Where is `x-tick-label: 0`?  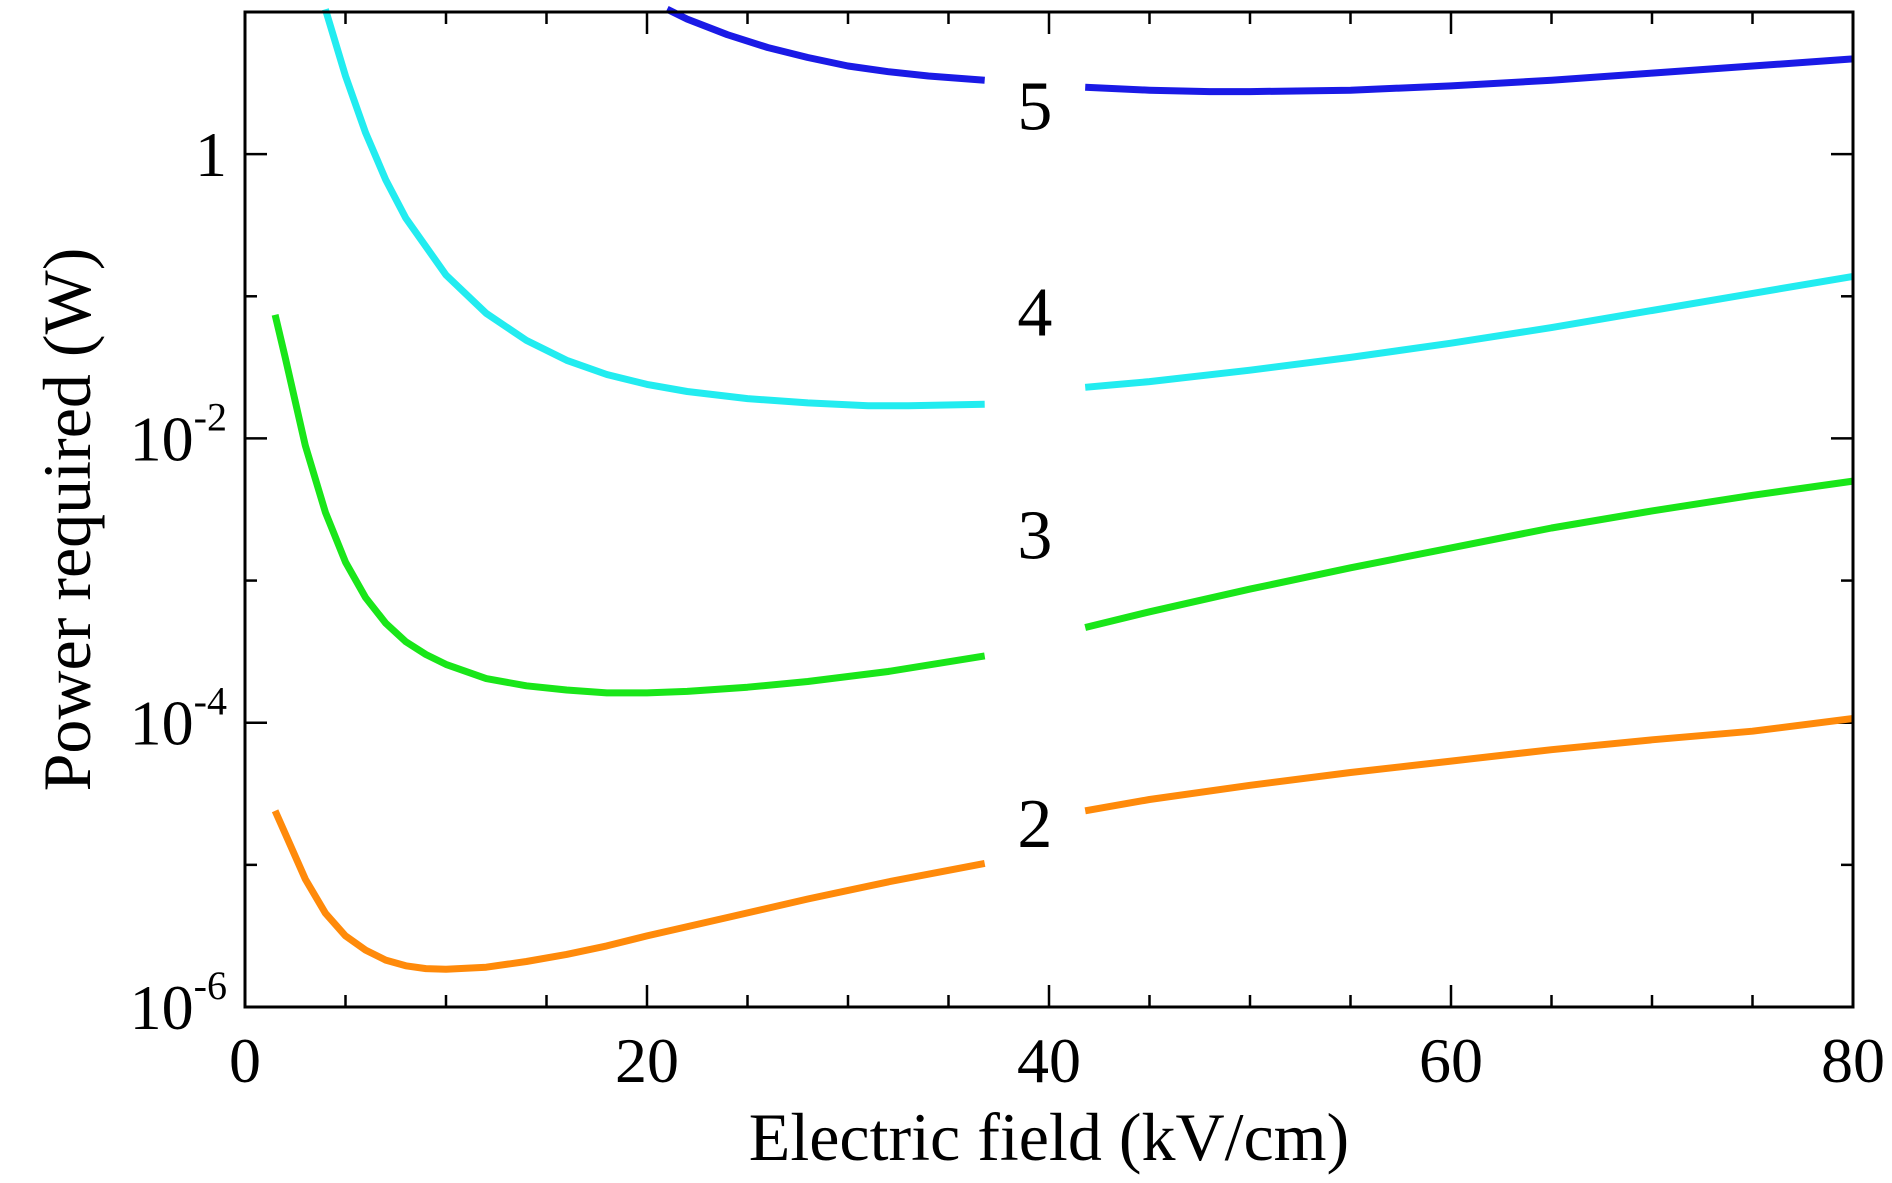 x-tick-label: 0 is located at coordinates (245, 1060).